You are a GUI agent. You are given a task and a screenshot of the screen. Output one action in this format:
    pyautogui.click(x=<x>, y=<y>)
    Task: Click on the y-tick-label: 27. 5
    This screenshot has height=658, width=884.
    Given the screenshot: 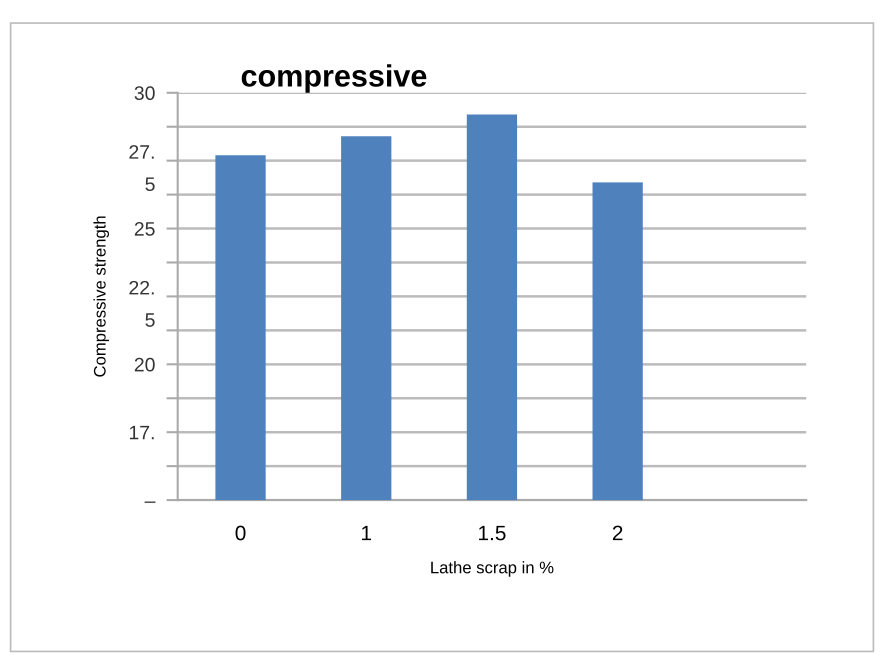 What is the action you would take?
    pyautogui.click(x=142, y=168)
    